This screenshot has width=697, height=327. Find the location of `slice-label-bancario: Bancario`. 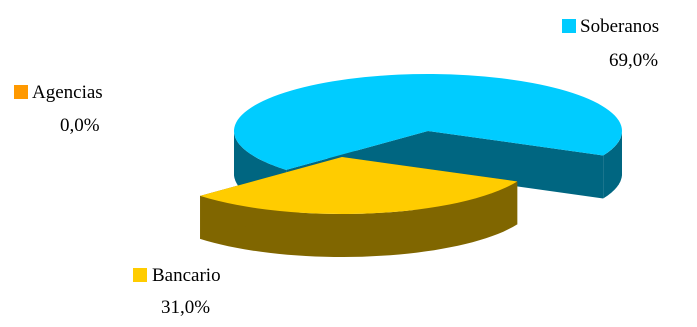

slice-label-bancario: Bancario is located at coordinates (186, 275).